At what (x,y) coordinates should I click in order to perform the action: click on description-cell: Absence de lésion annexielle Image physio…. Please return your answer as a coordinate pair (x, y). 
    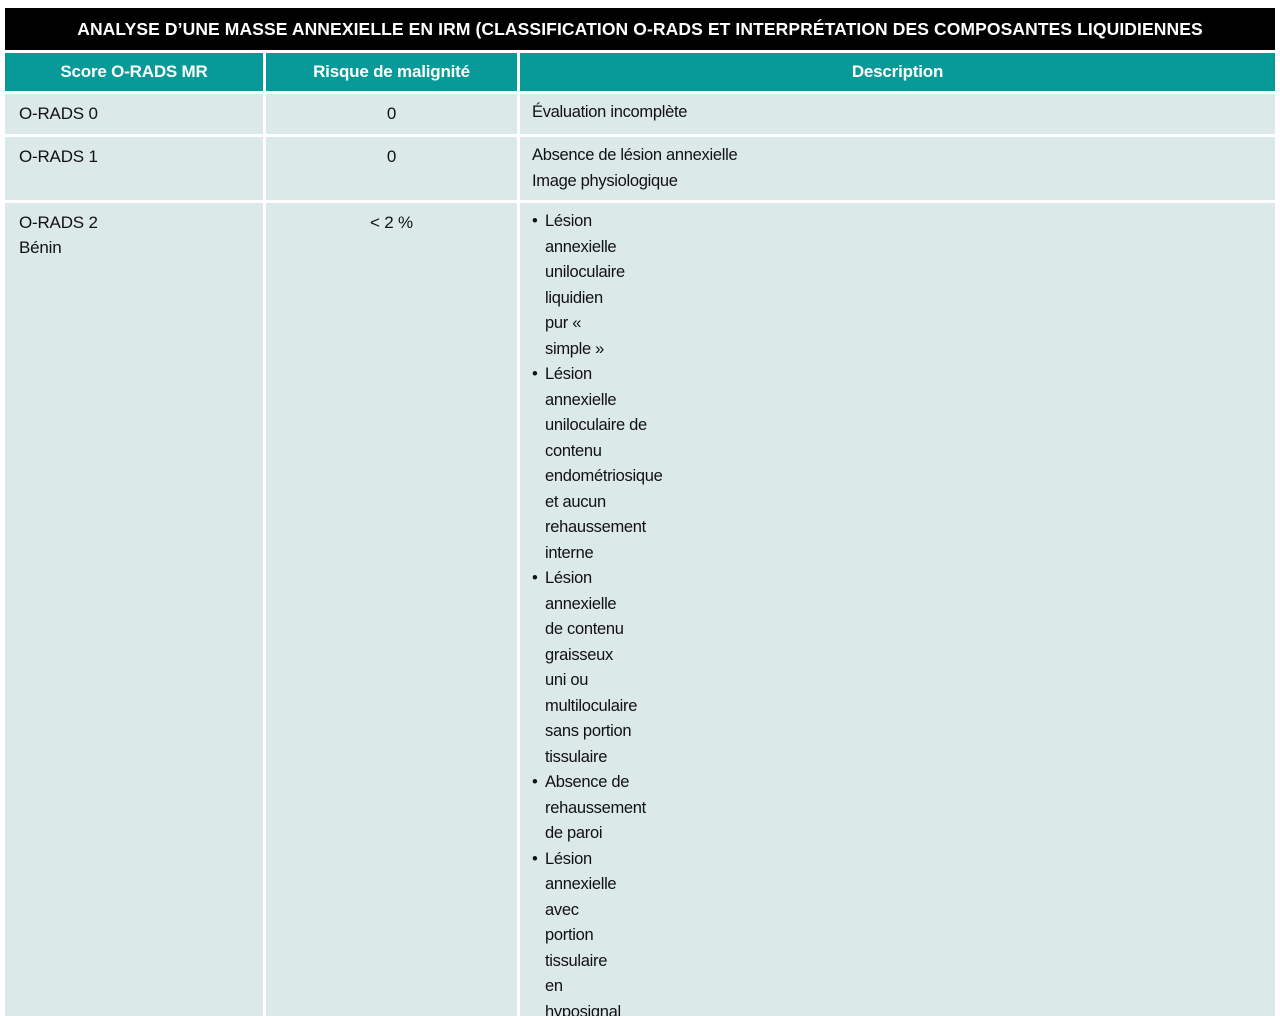
    Looking at the image, I should click on (897, 168).